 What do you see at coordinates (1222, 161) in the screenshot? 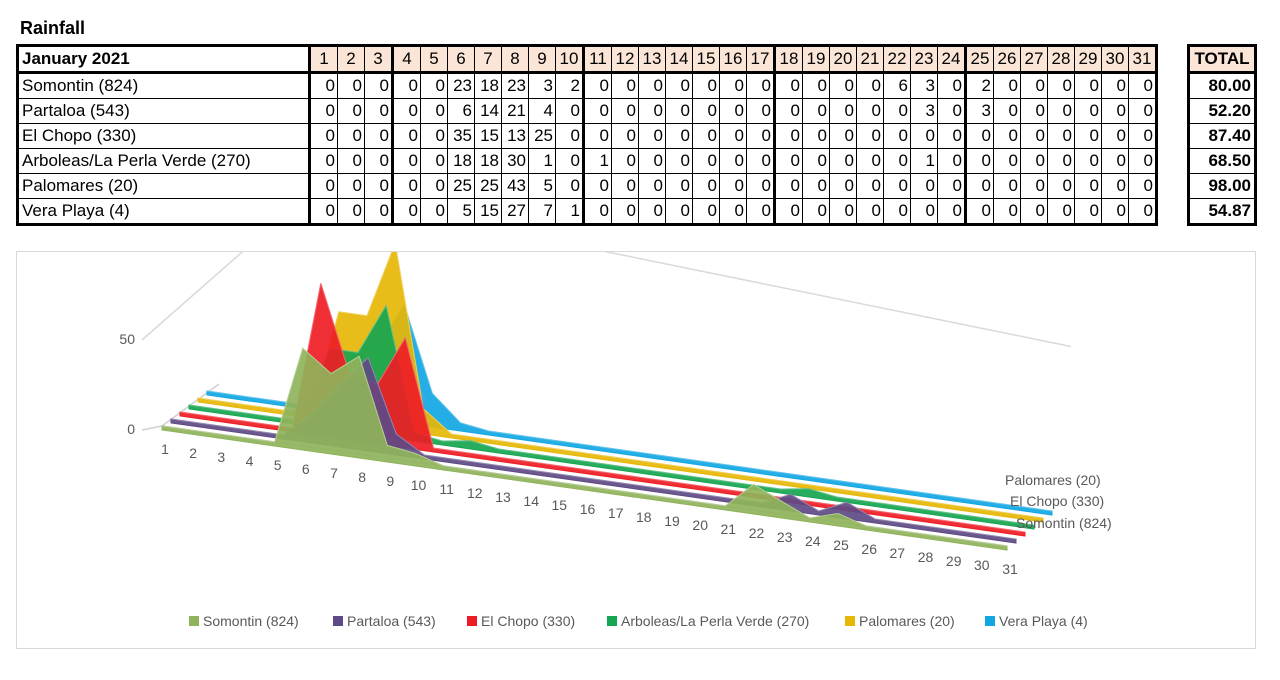
I see `total-value: 68.50` at bounding box center [1222, 161].